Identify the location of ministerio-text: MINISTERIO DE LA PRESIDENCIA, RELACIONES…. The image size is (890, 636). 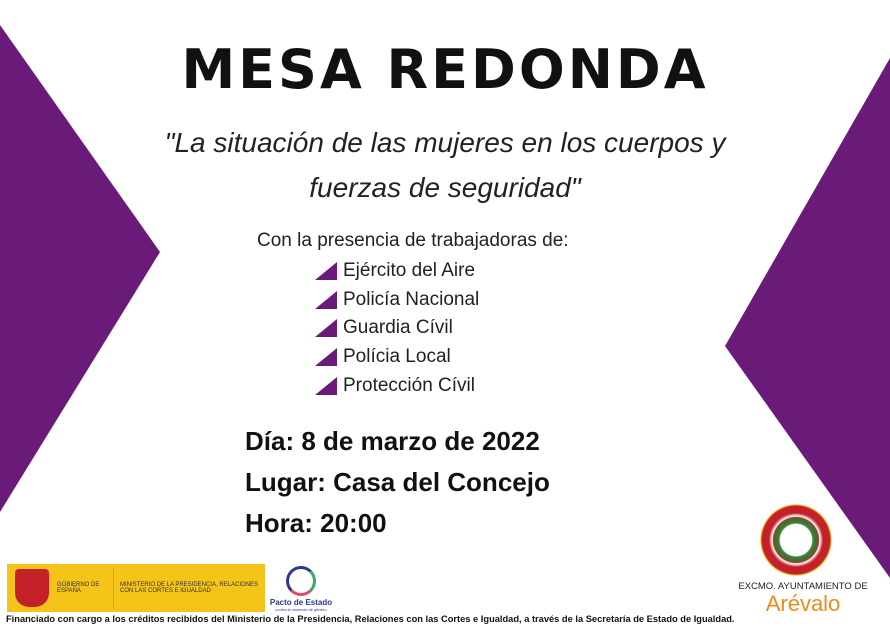
(189, 588).